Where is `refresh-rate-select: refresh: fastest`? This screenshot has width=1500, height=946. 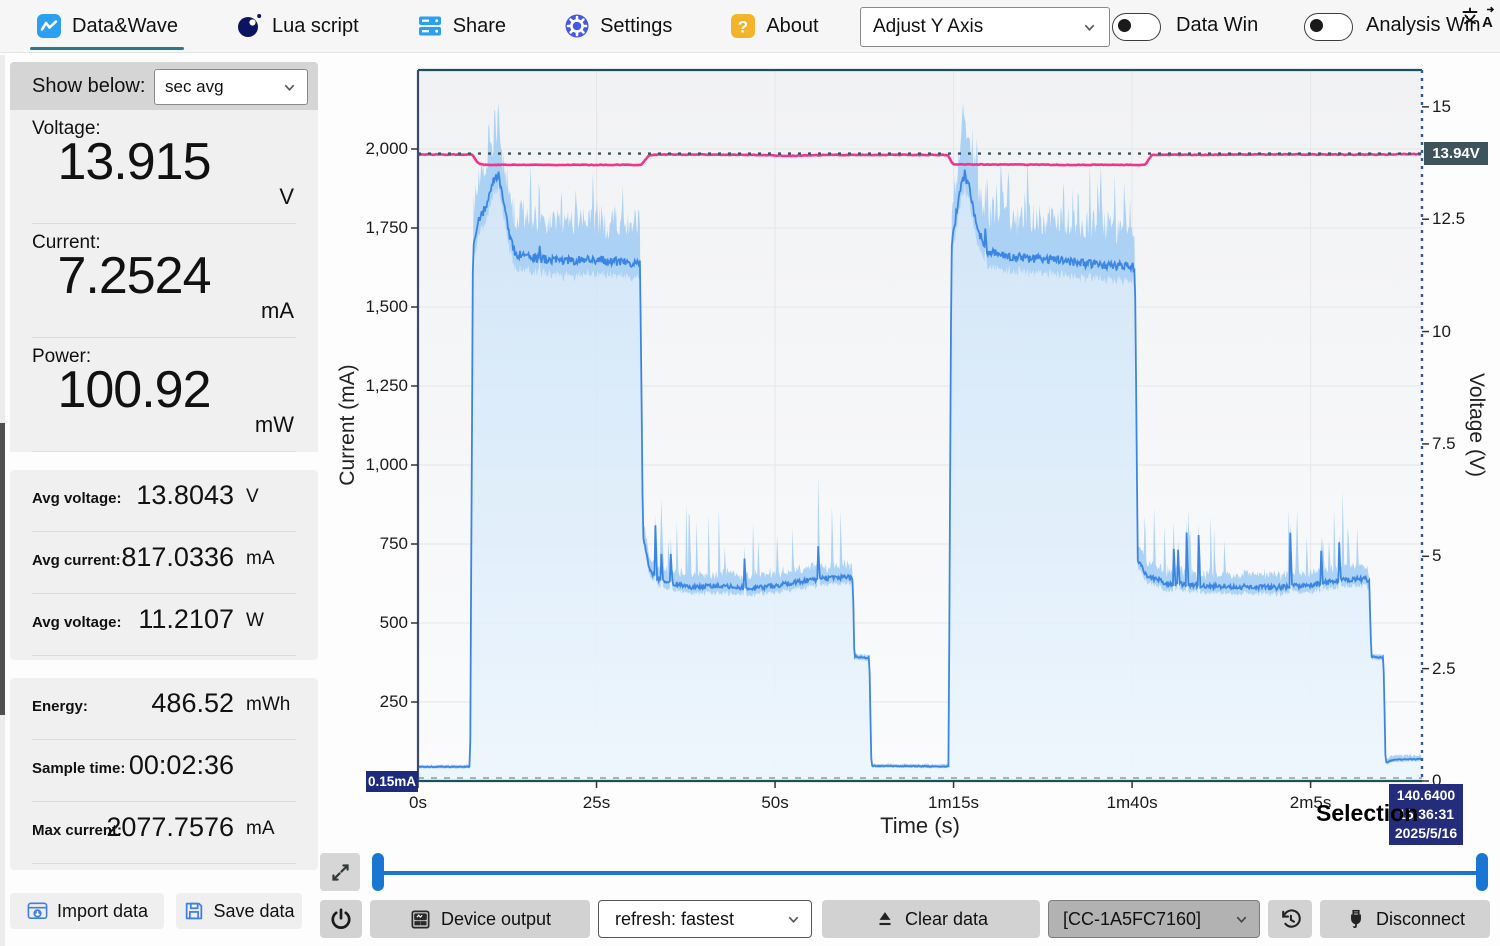 refresh-rate-select: refresh: fastest is located at coordinates (705, 919).